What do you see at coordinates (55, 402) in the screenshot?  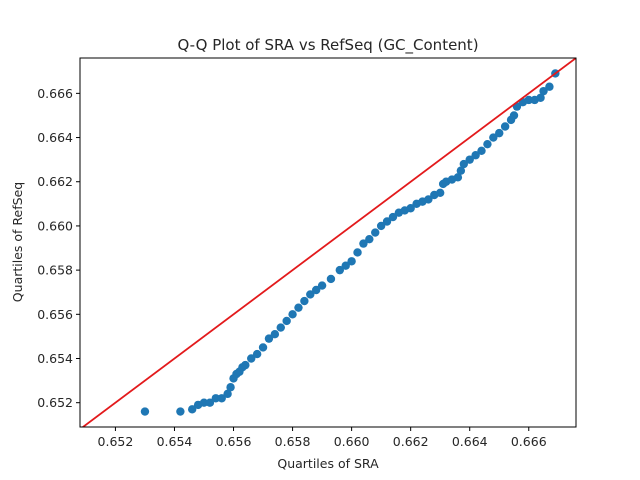 I see `y-tick-label: 0.652` at bounding box center [55, 402].